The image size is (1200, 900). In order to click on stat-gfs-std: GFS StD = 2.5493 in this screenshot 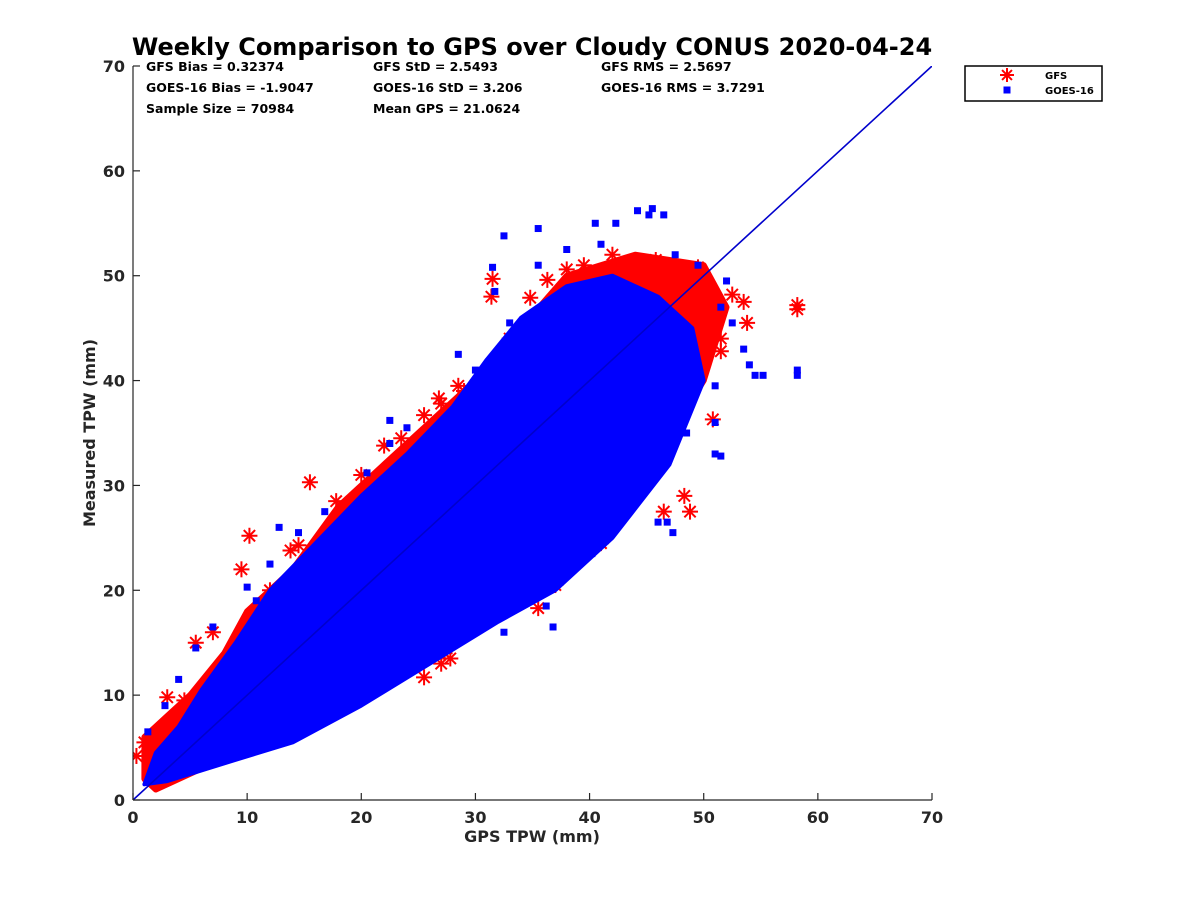, I will do `click(435, 66)`.